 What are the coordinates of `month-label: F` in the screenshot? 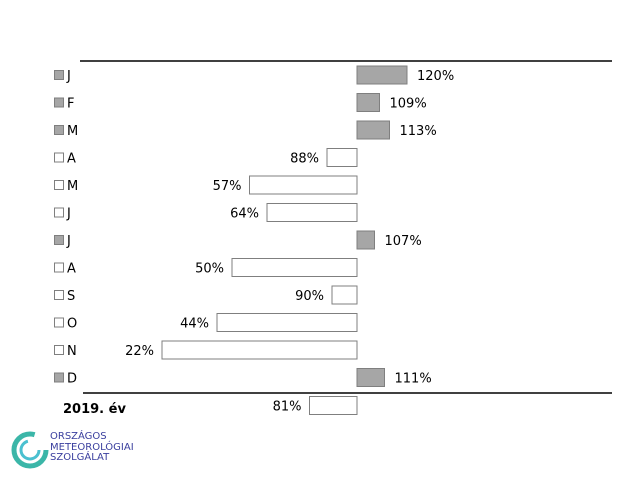 It's located at (70, 104).